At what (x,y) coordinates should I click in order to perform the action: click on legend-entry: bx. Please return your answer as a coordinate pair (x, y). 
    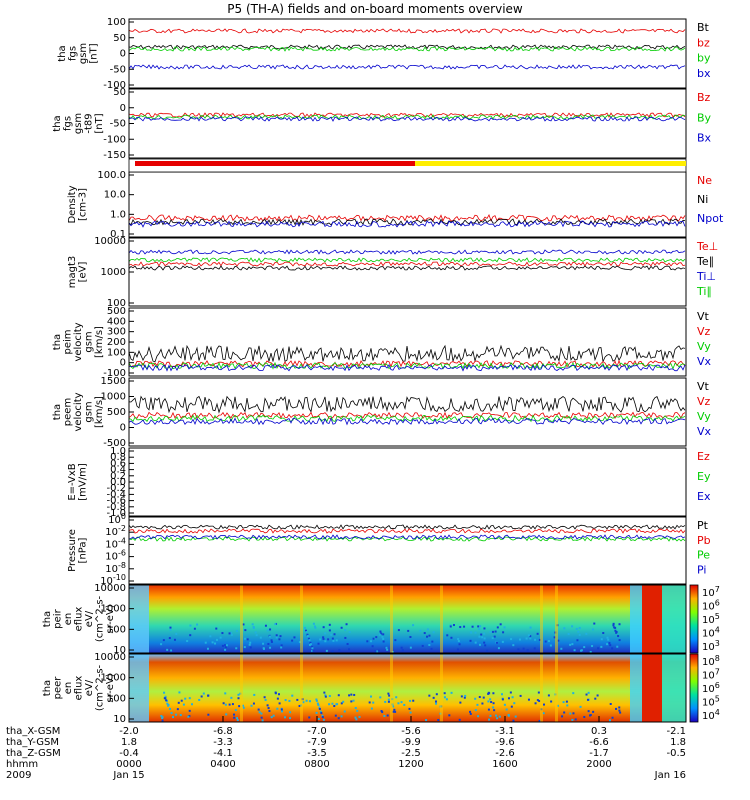
    Looking at the image, I should click on (704, 73).